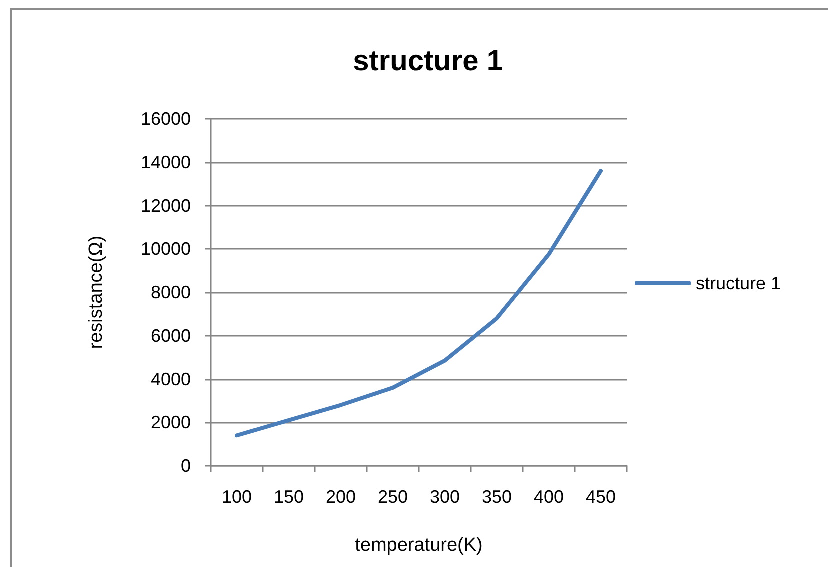 This screenshot has height=567, width=828. Describe the element at coordinates (428, 62) in the screenshot. I see `chart-title: structure 1` at that location.